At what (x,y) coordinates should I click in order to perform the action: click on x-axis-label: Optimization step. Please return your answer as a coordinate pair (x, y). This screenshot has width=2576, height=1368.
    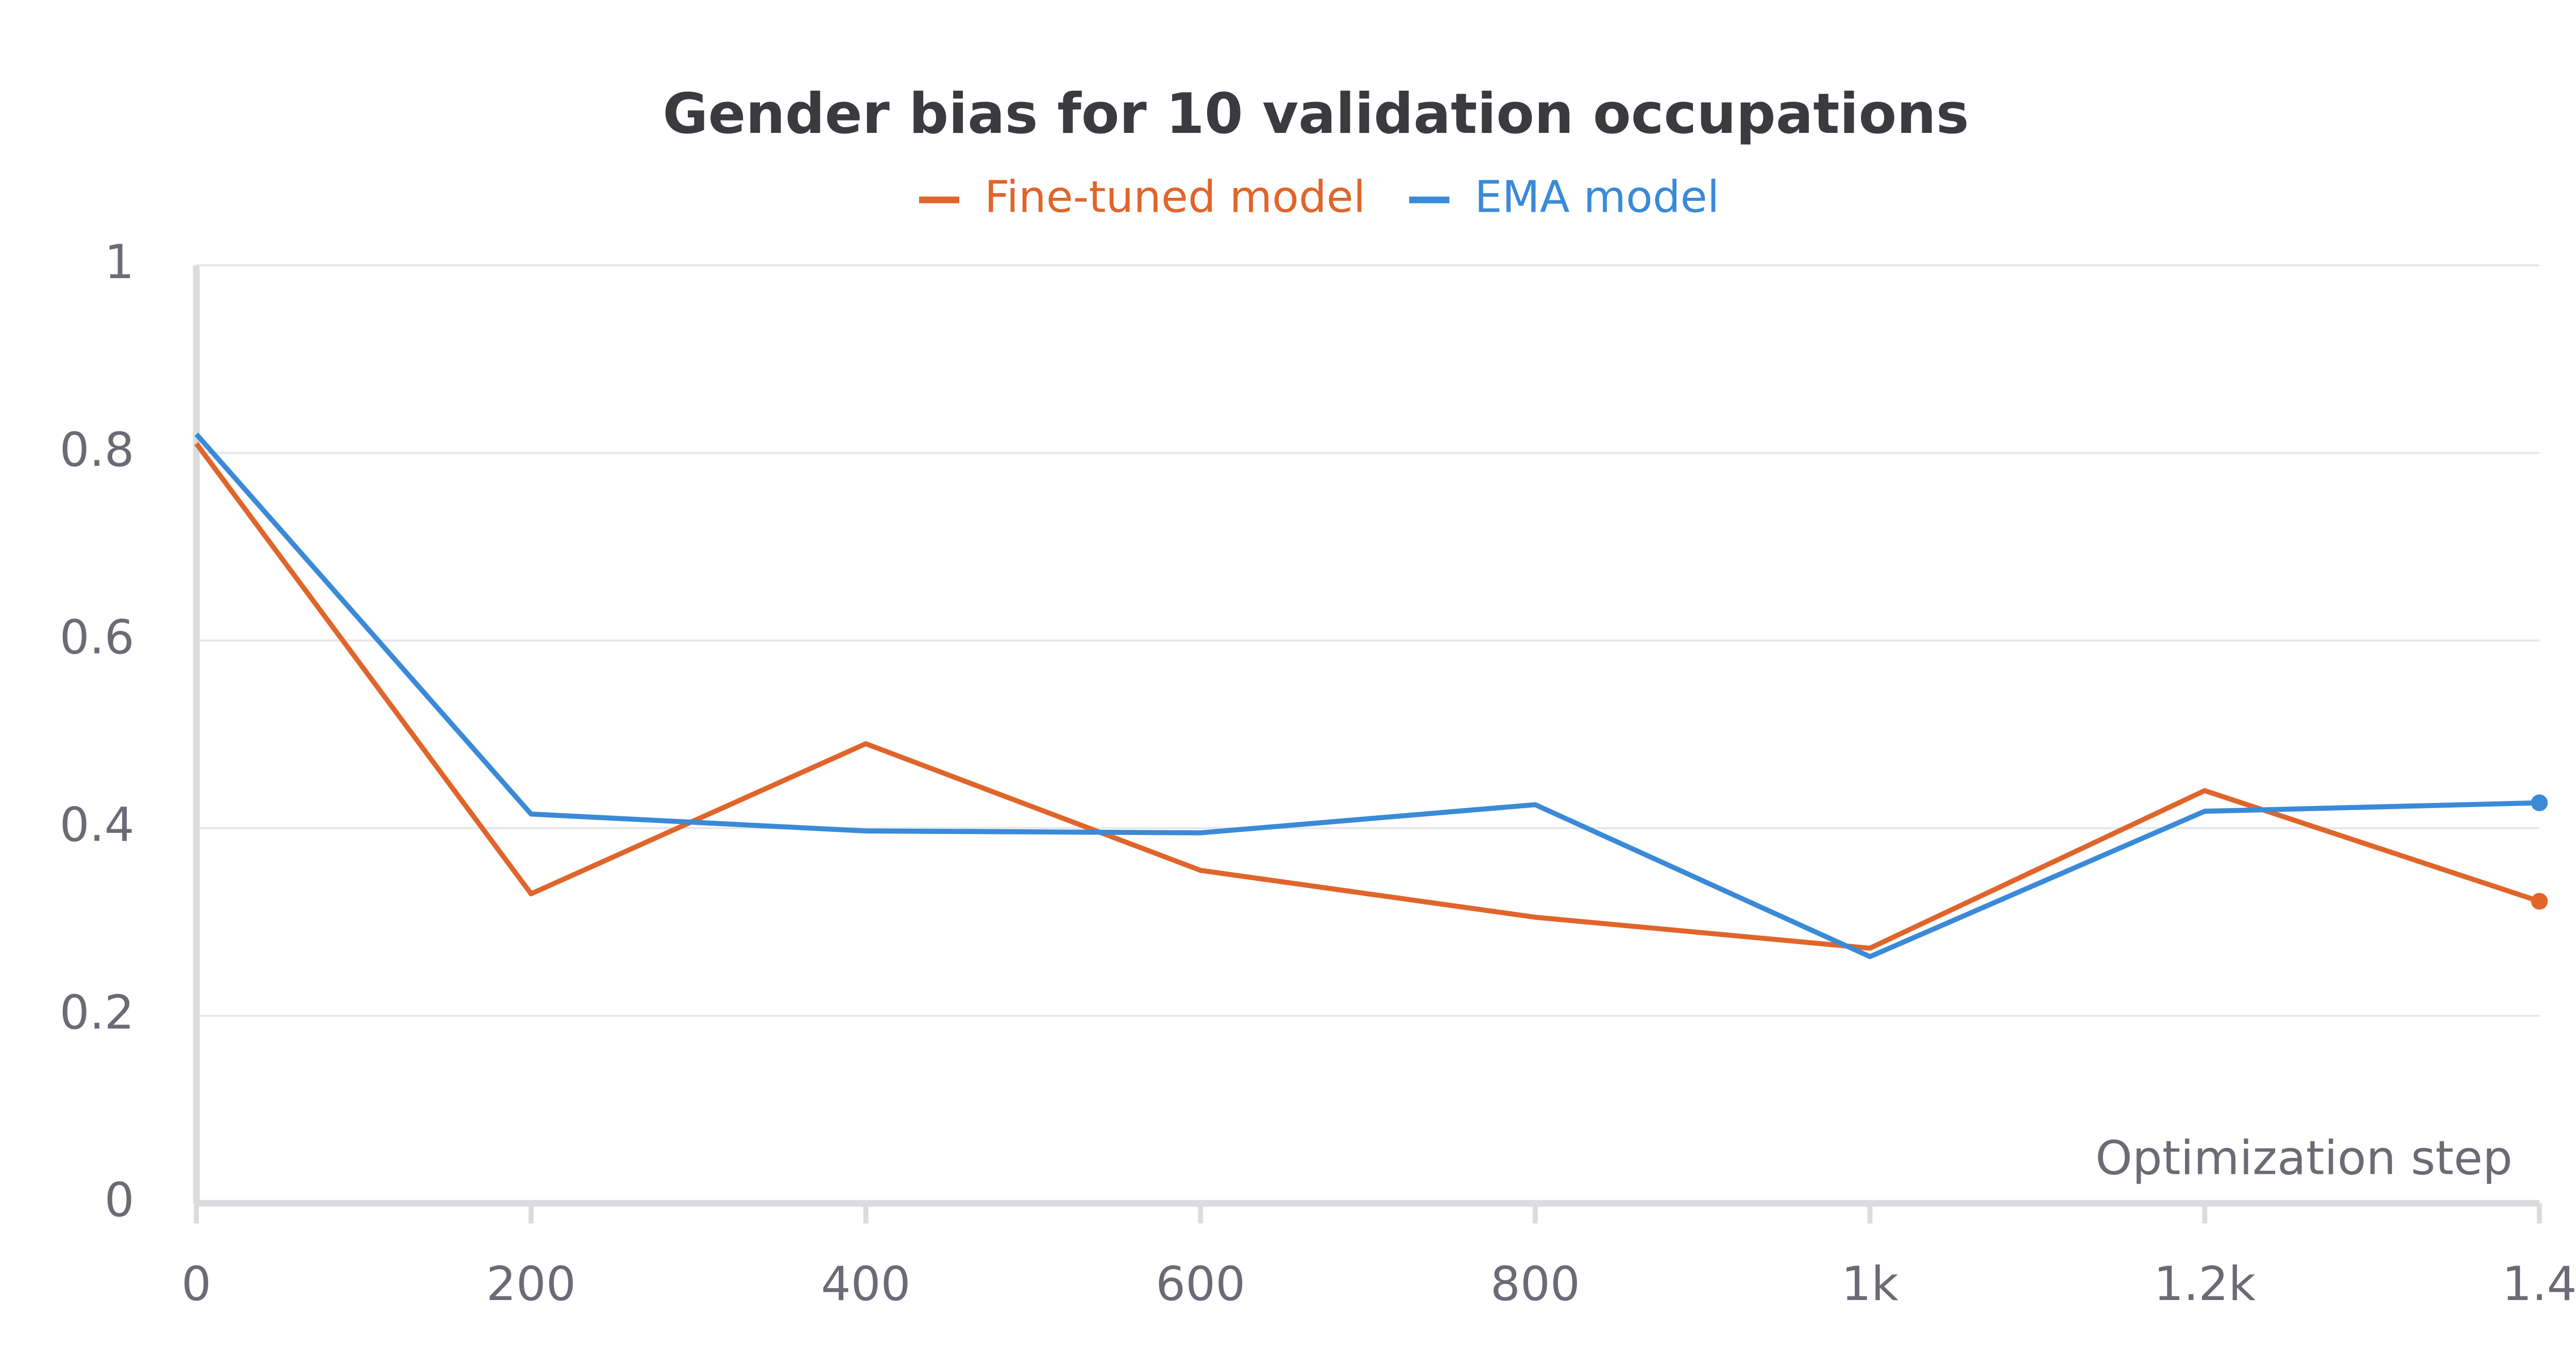
    Looking at the image, I should click on (2304, 1158).